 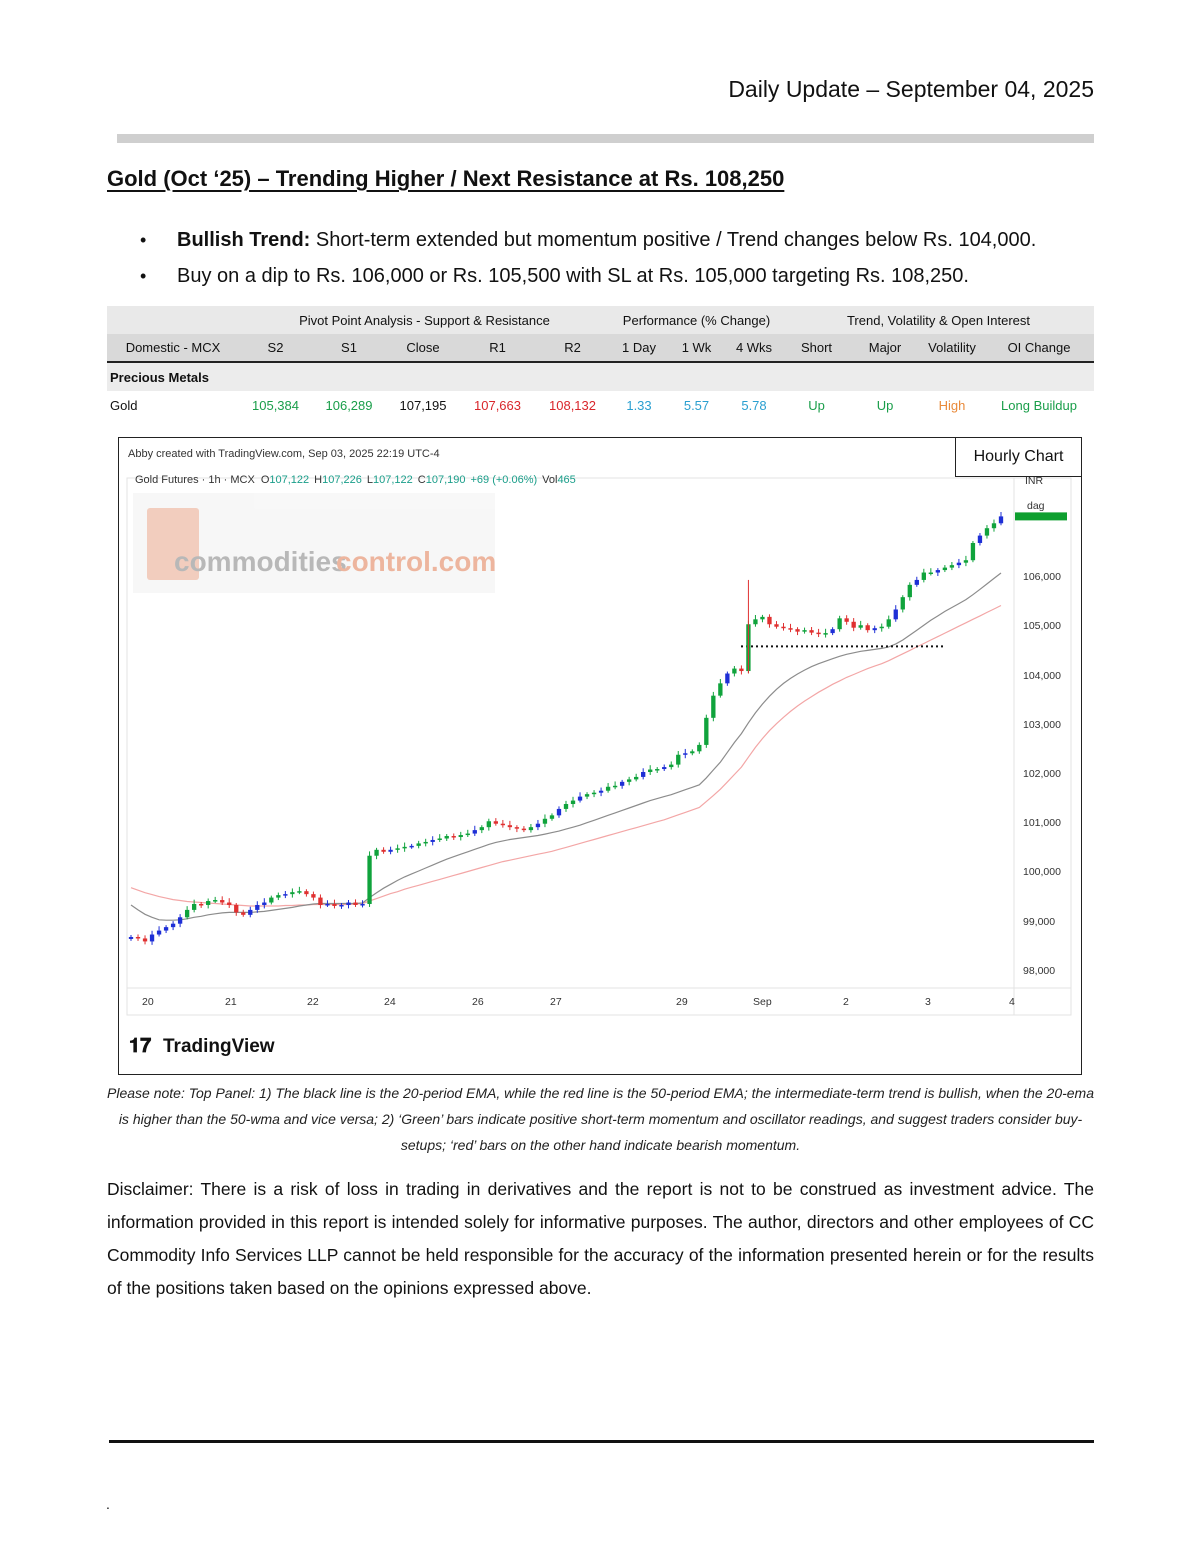 What do you see at coordinates (318, 480) in the screenshot?
I see `ohlc-h-label: H` at bounding box center [318, 480].